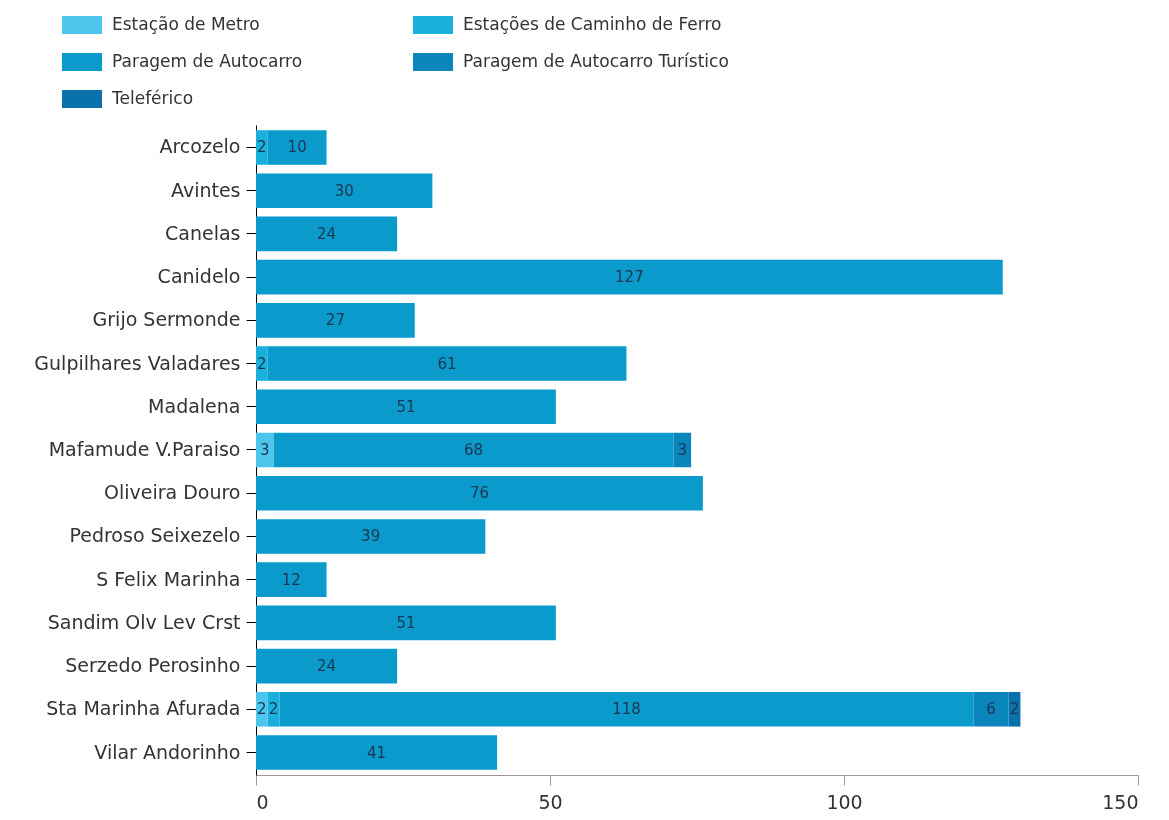  What do you see at coordinates (344, 190) in the screenshot?
I see `data-label: 30` at bounding box center [344, 190].